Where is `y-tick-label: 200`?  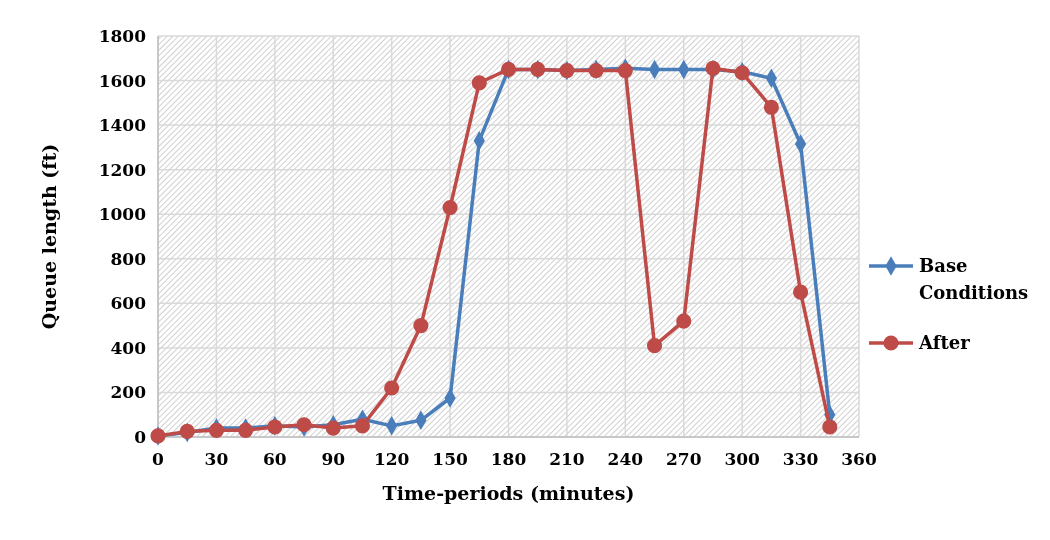
y-tick-label: 200 is located at coordinates (128, 392).